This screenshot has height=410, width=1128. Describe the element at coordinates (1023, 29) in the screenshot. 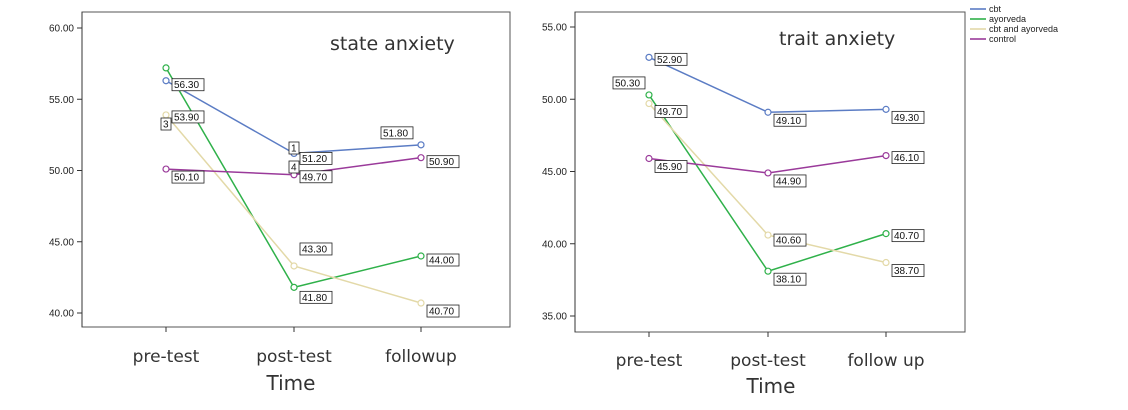

I see `legend-label: cbt and ayorveda` at that location.